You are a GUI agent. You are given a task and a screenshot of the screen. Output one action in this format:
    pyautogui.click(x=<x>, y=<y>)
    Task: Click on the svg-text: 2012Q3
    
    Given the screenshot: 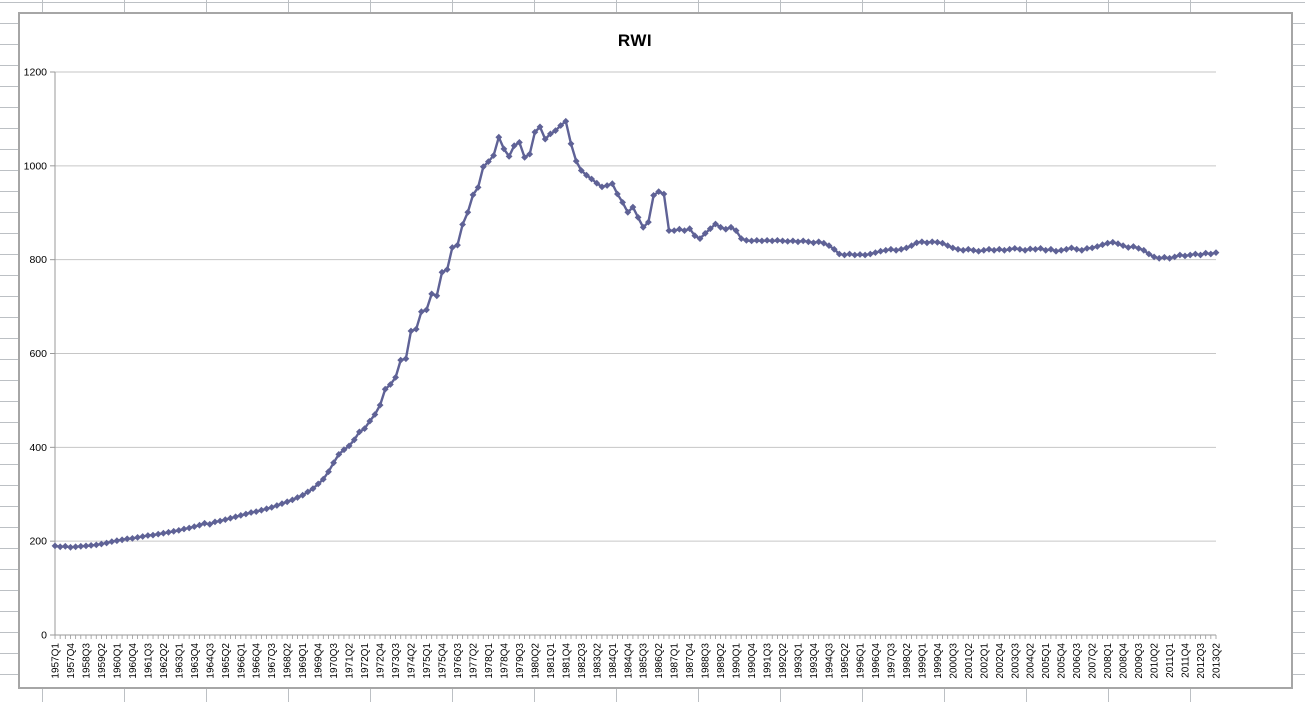 What is the action you would take?
    pyautogui.click(x=1201, y=661)
    